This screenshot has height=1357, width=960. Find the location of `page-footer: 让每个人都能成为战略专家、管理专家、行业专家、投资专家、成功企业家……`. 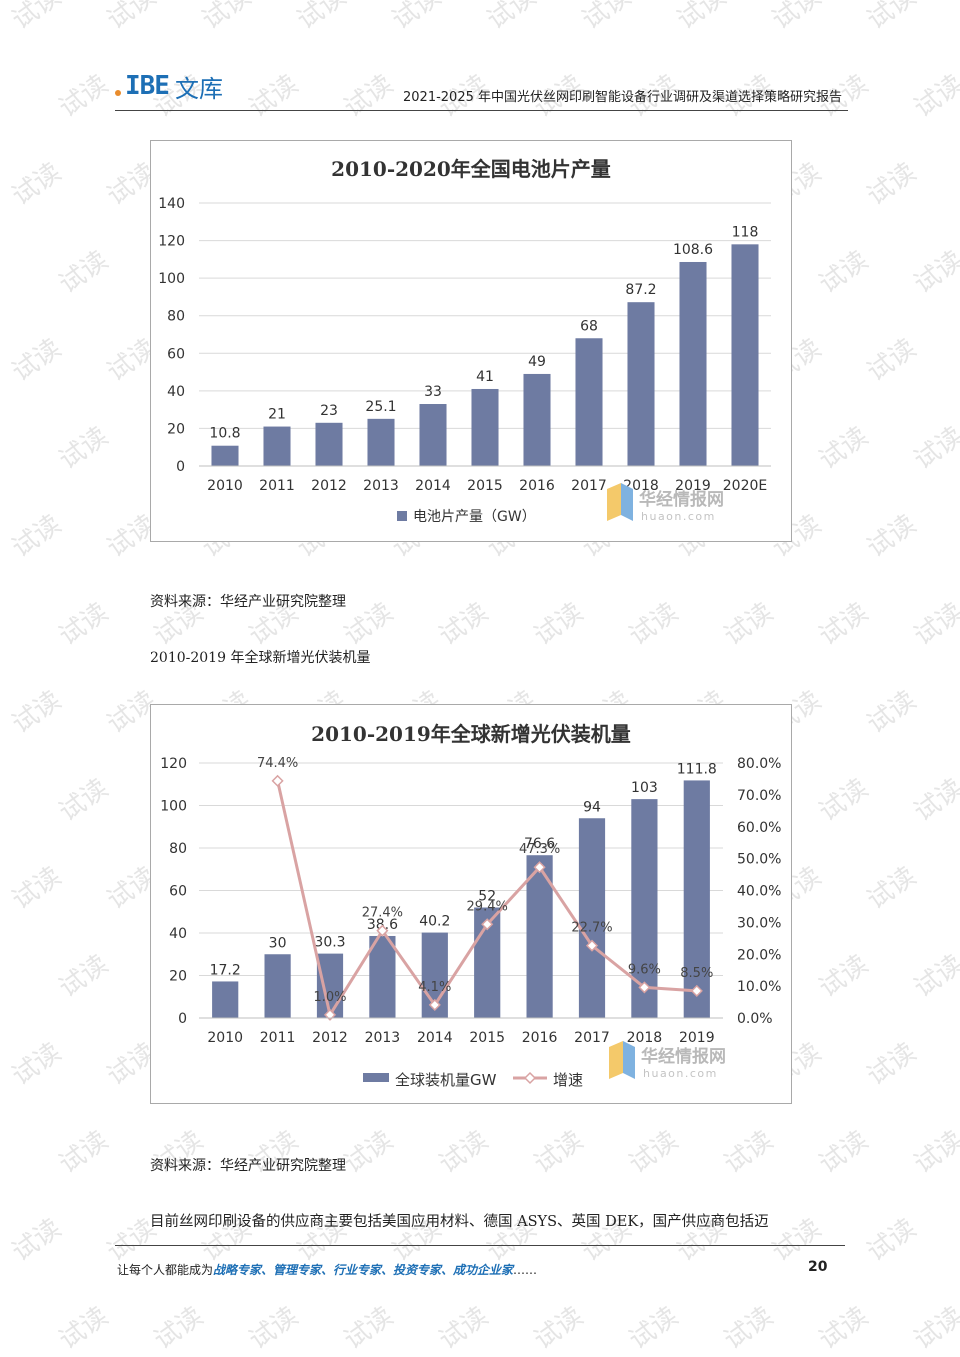

page-footer: 让每个人都能成为战略专家、管理专家、行业专家、投资专家、成功企业家…… is located at coordinates (327, 1269).